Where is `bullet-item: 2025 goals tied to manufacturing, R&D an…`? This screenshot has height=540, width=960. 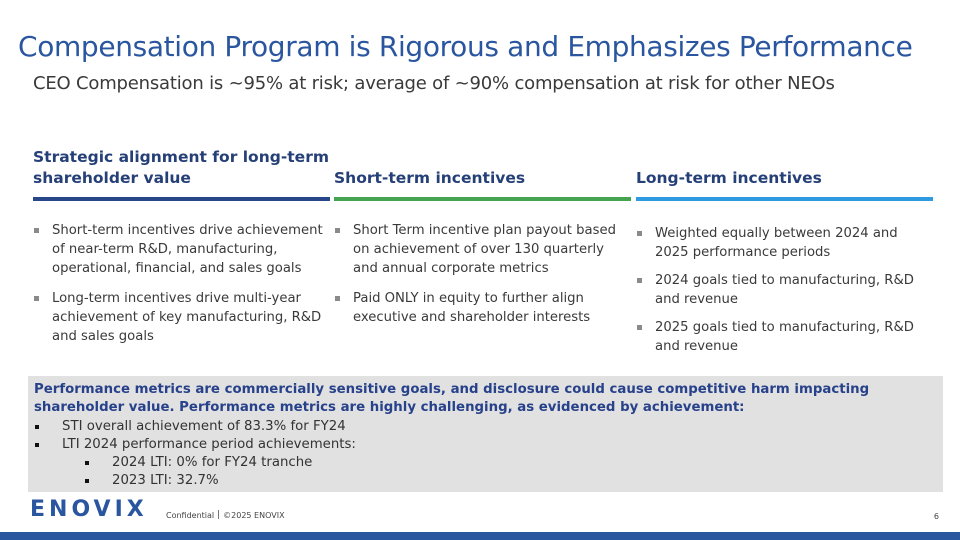
bullet-item: 2025 goals tied to manufacturing, R&D an… is located at coordinates (784, 337).